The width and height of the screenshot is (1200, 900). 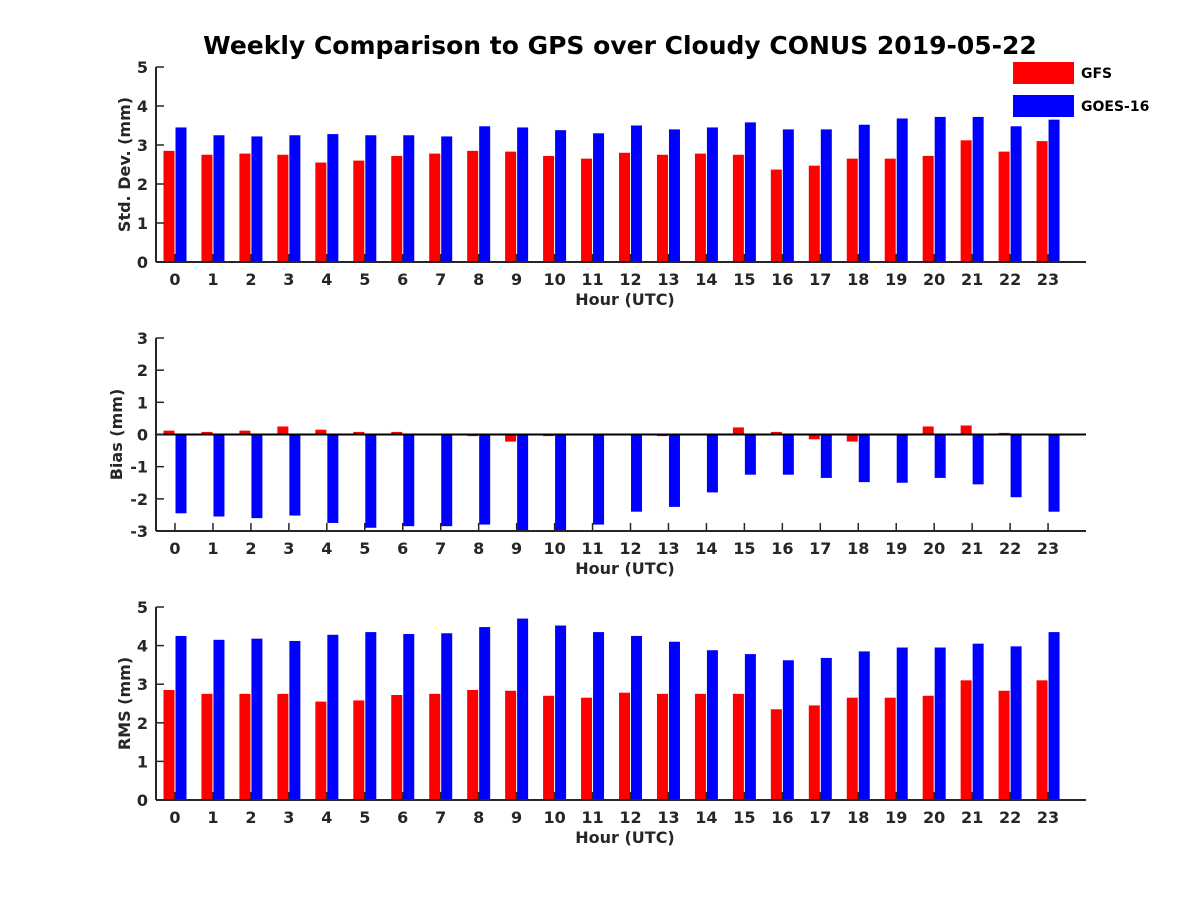 What do you see at coordinates (1010, 817) in the screenshot?
I see `rms-x-tick-label: 22` at bounding box center [1010, 817].